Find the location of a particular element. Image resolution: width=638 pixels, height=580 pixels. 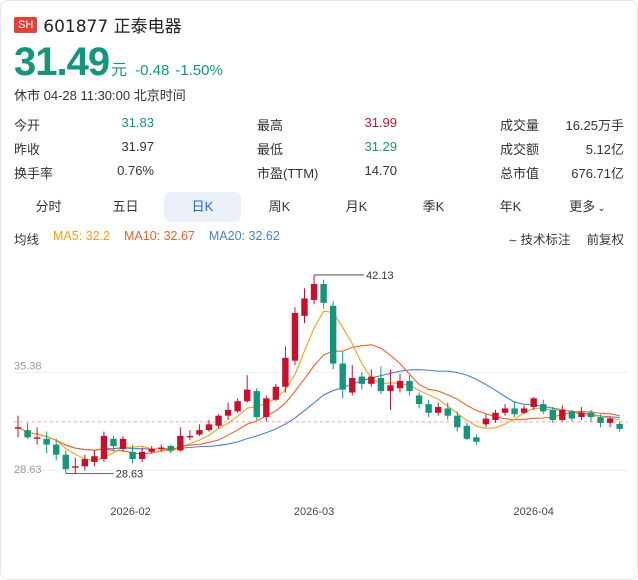

low-label: 28.63 is located at coordinates (130, 475).